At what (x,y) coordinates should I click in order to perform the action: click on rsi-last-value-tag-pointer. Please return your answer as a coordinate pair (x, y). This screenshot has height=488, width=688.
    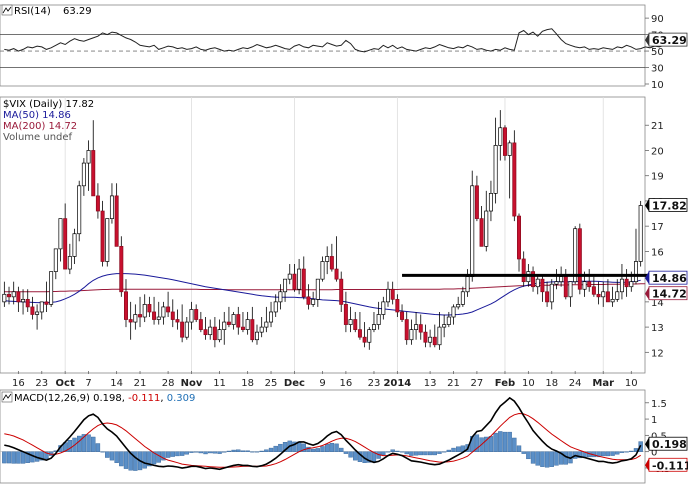
    Looking at the image, I should click on (647, 40).